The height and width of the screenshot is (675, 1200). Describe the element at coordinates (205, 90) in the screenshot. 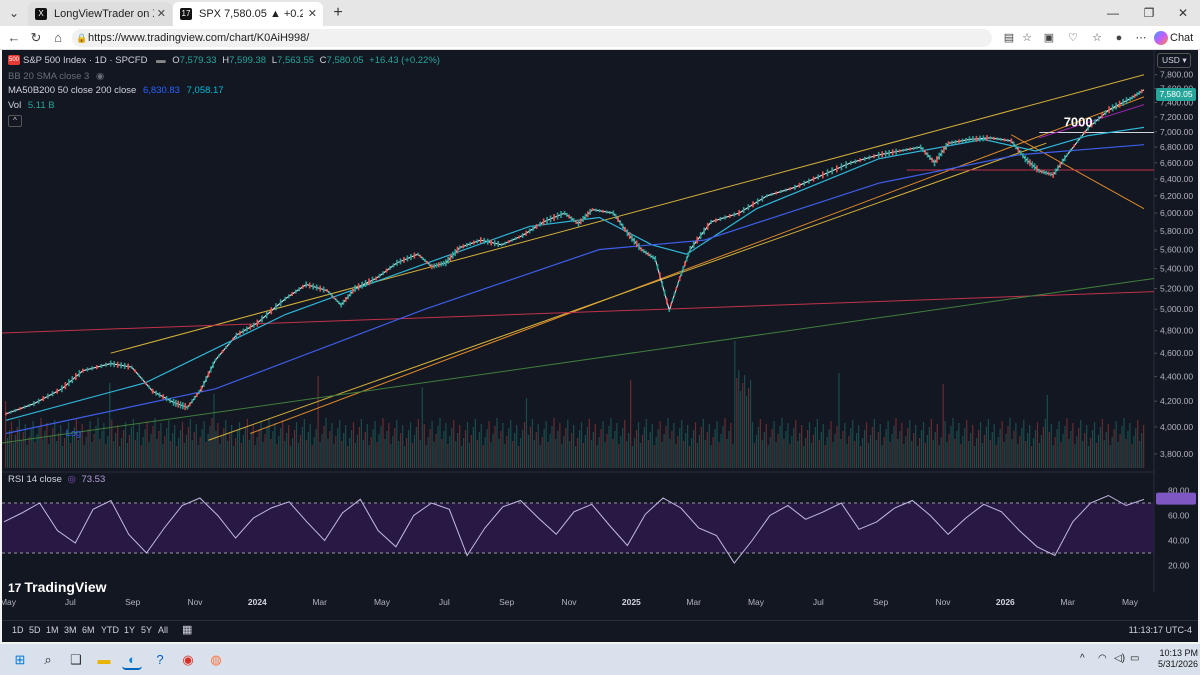

I see `ma200-value: 7,058.17` at that location.